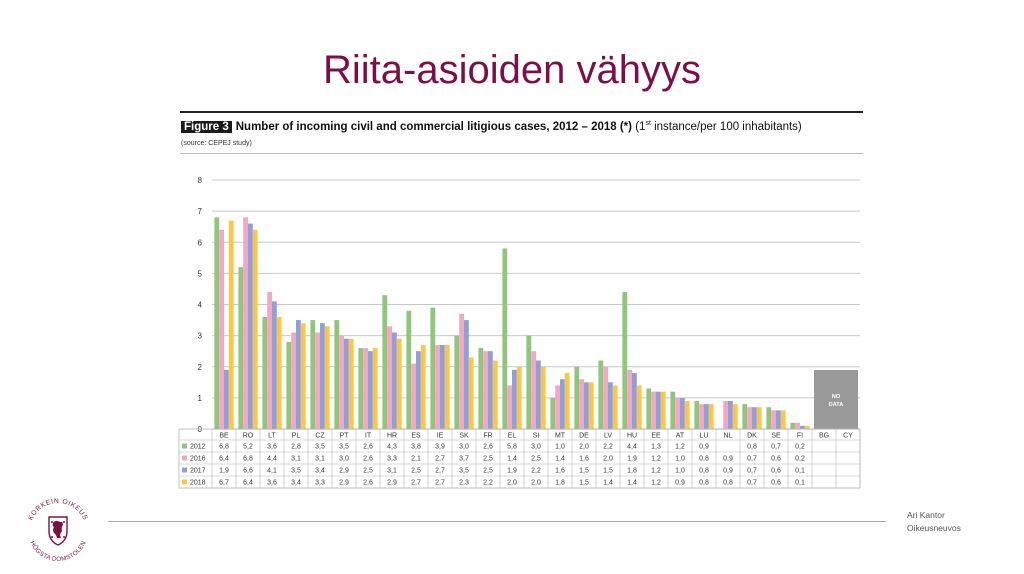  Describe the element at coordinates (344, 471) in the screenshot. I see `table-cell: 2,9` at that location.